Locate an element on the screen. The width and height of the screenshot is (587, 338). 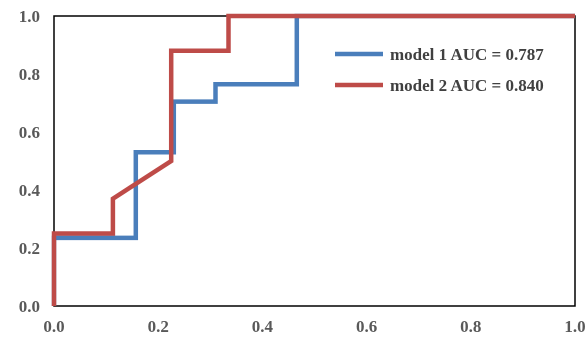
x-tick-label: 0.0 is located at coordinates (53, 326).